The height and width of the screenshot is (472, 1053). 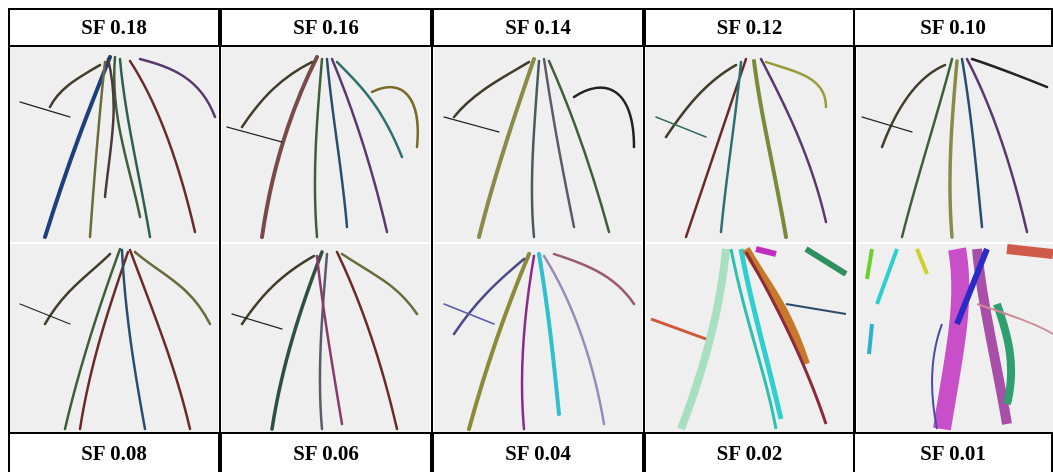 I want to click on label-bottom-5: SF 0.01, so click(x=953, y=452).